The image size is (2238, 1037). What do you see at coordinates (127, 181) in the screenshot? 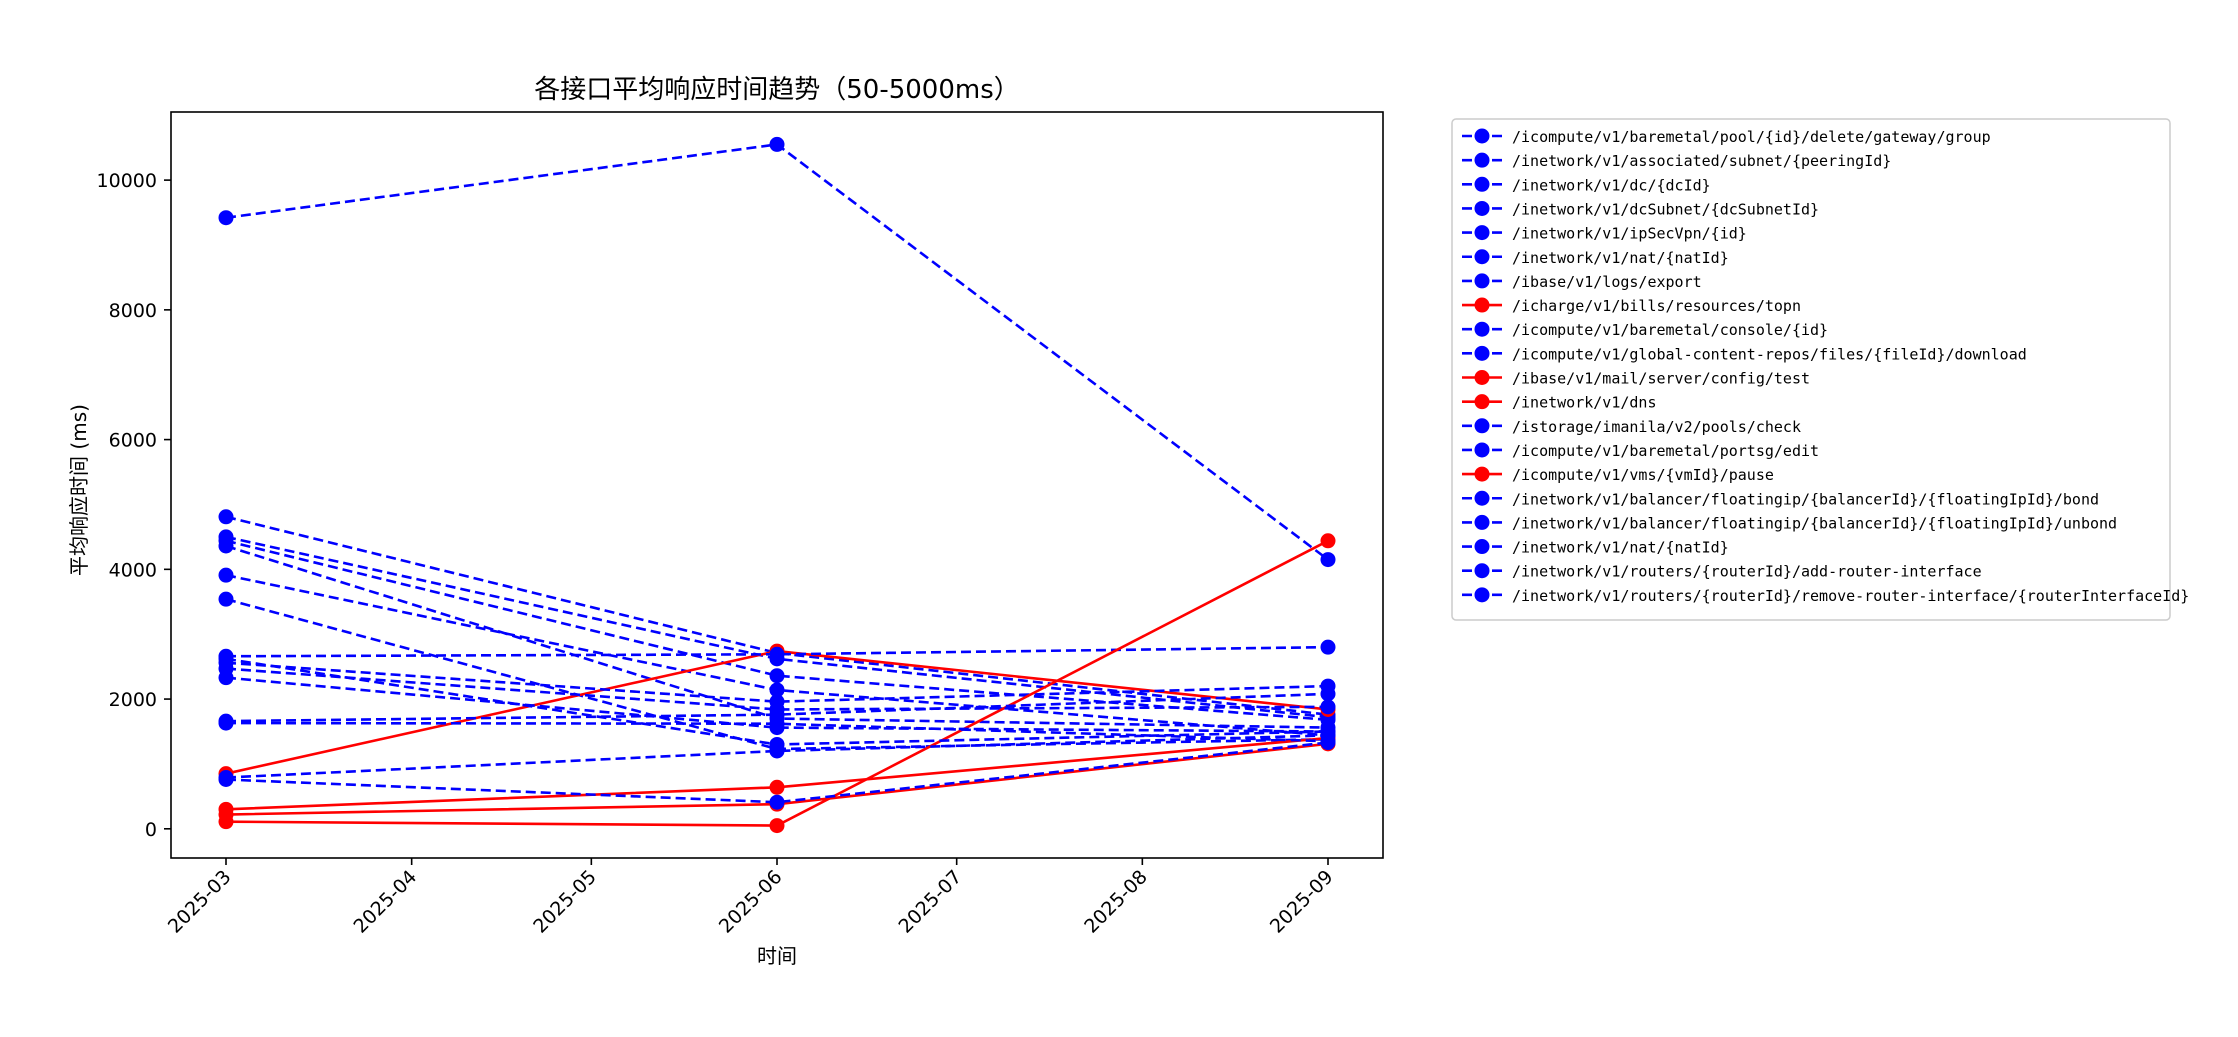
I see `y-tick-label: 10000` at bounding box center [127, 181].